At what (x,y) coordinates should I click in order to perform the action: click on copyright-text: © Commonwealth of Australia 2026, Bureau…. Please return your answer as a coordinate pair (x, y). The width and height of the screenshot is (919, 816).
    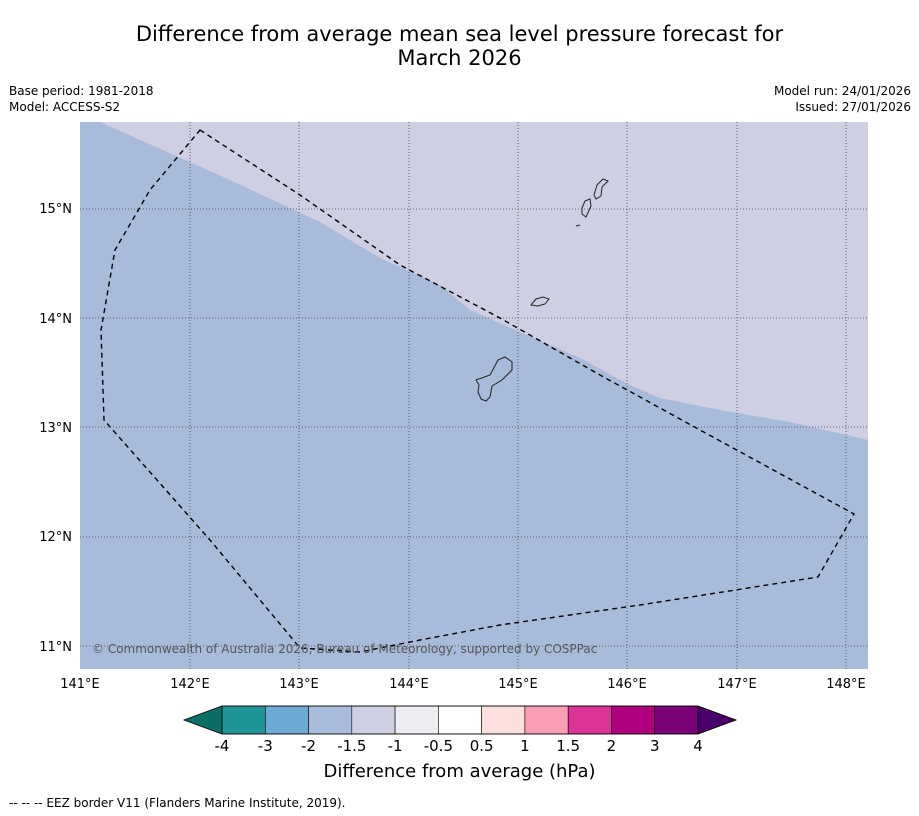
    Looking at the image, I should click on (344, 649).